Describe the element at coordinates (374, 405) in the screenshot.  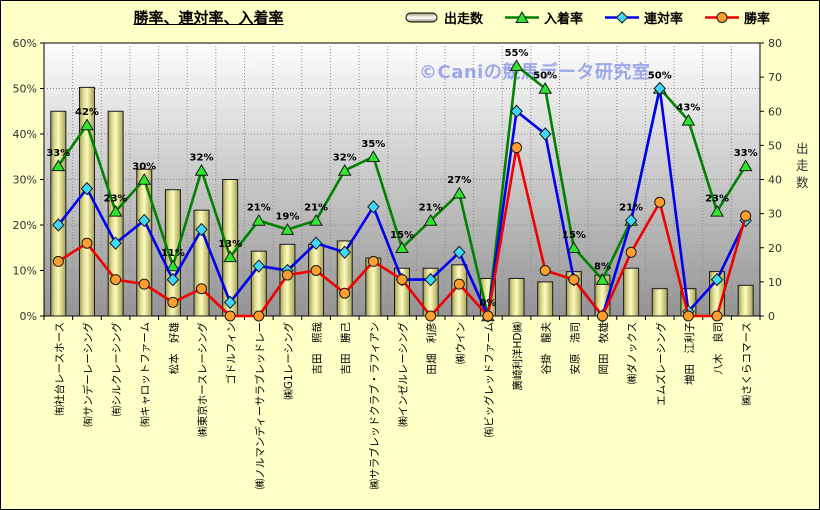
I see `category-label: ㈱サラブレッドクラブ・ラフィアン` at that location.